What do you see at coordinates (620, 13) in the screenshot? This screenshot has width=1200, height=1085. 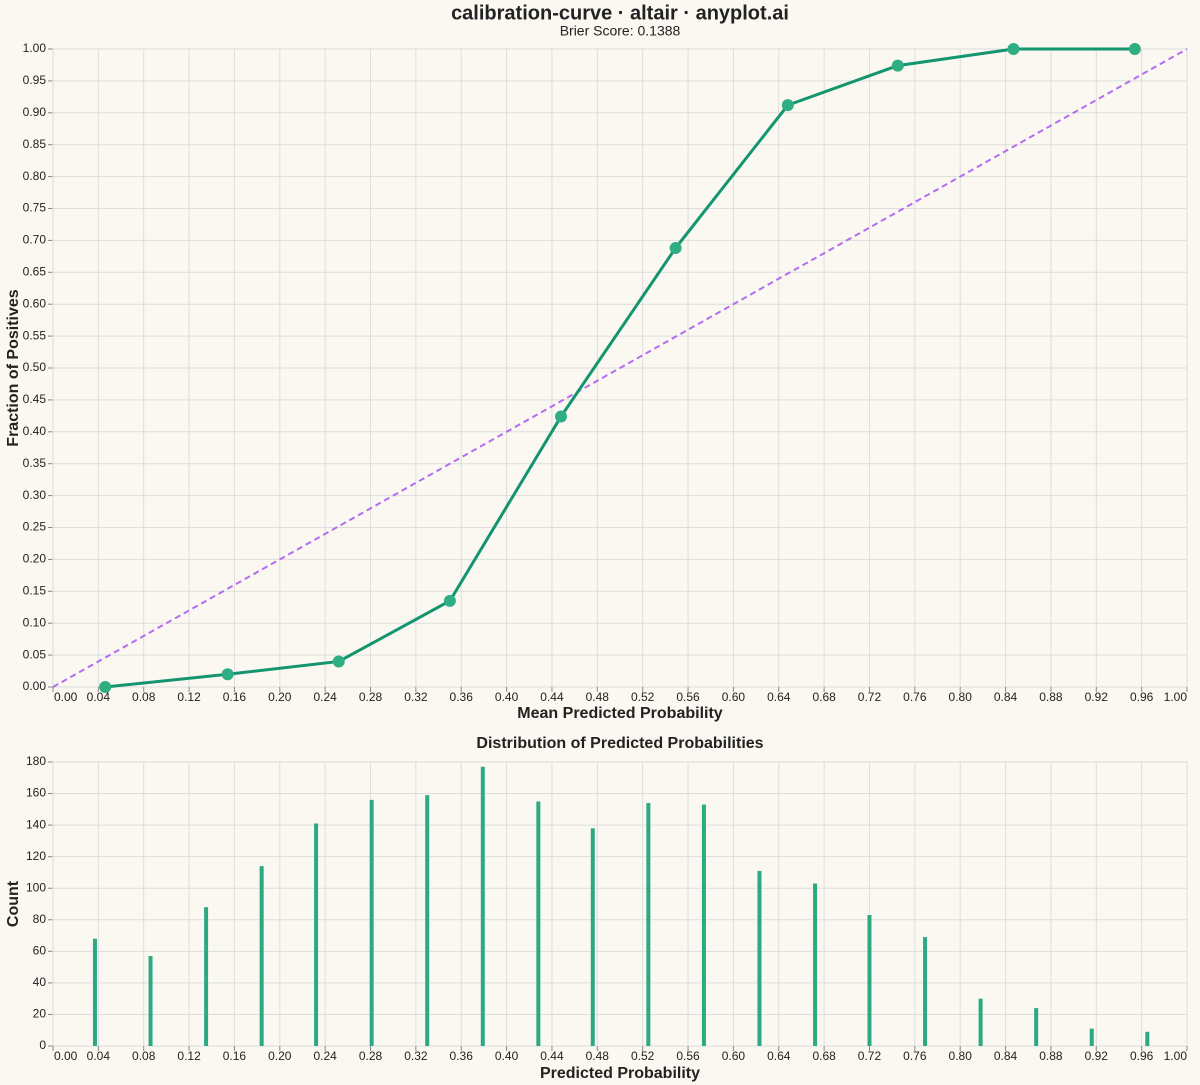 I see `chart-title: calibration-curve · altair · anyplot.ai` at bounding box center [620, 13].